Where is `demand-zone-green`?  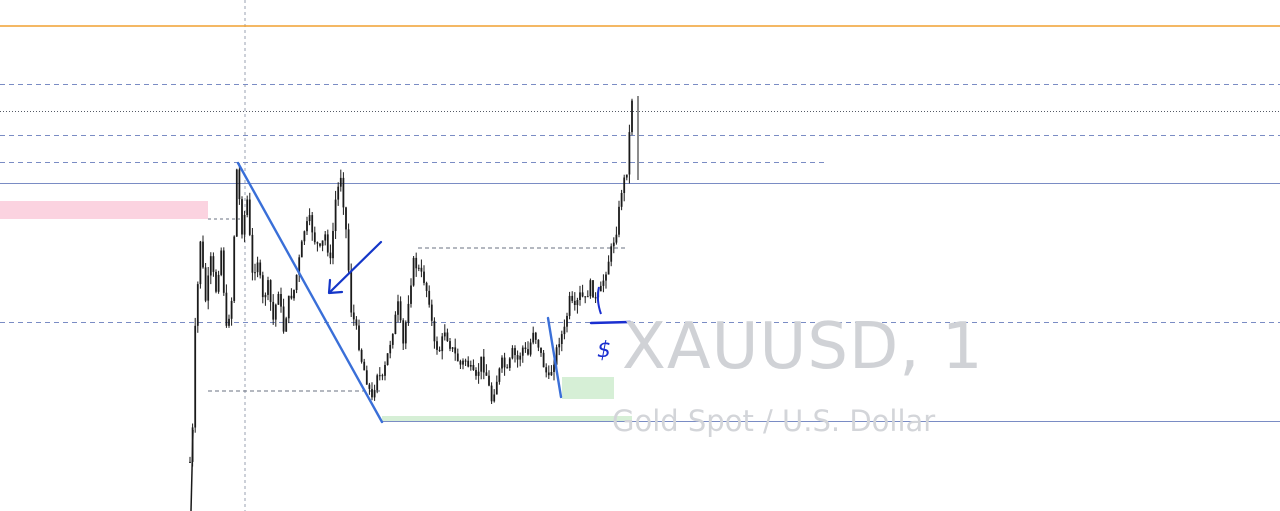
demand-zone-green is located at coordinates (588, 388).